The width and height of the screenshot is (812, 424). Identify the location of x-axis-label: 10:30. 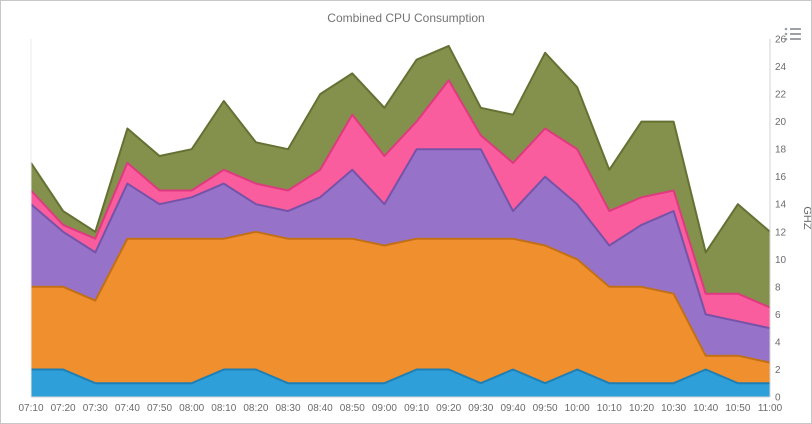
(673, 408).